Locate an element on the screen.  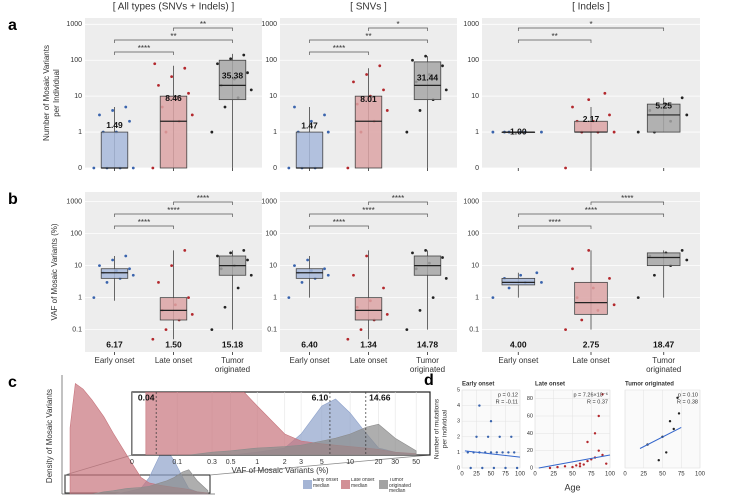
panel-letter: d is located at coordinates (429, 380).